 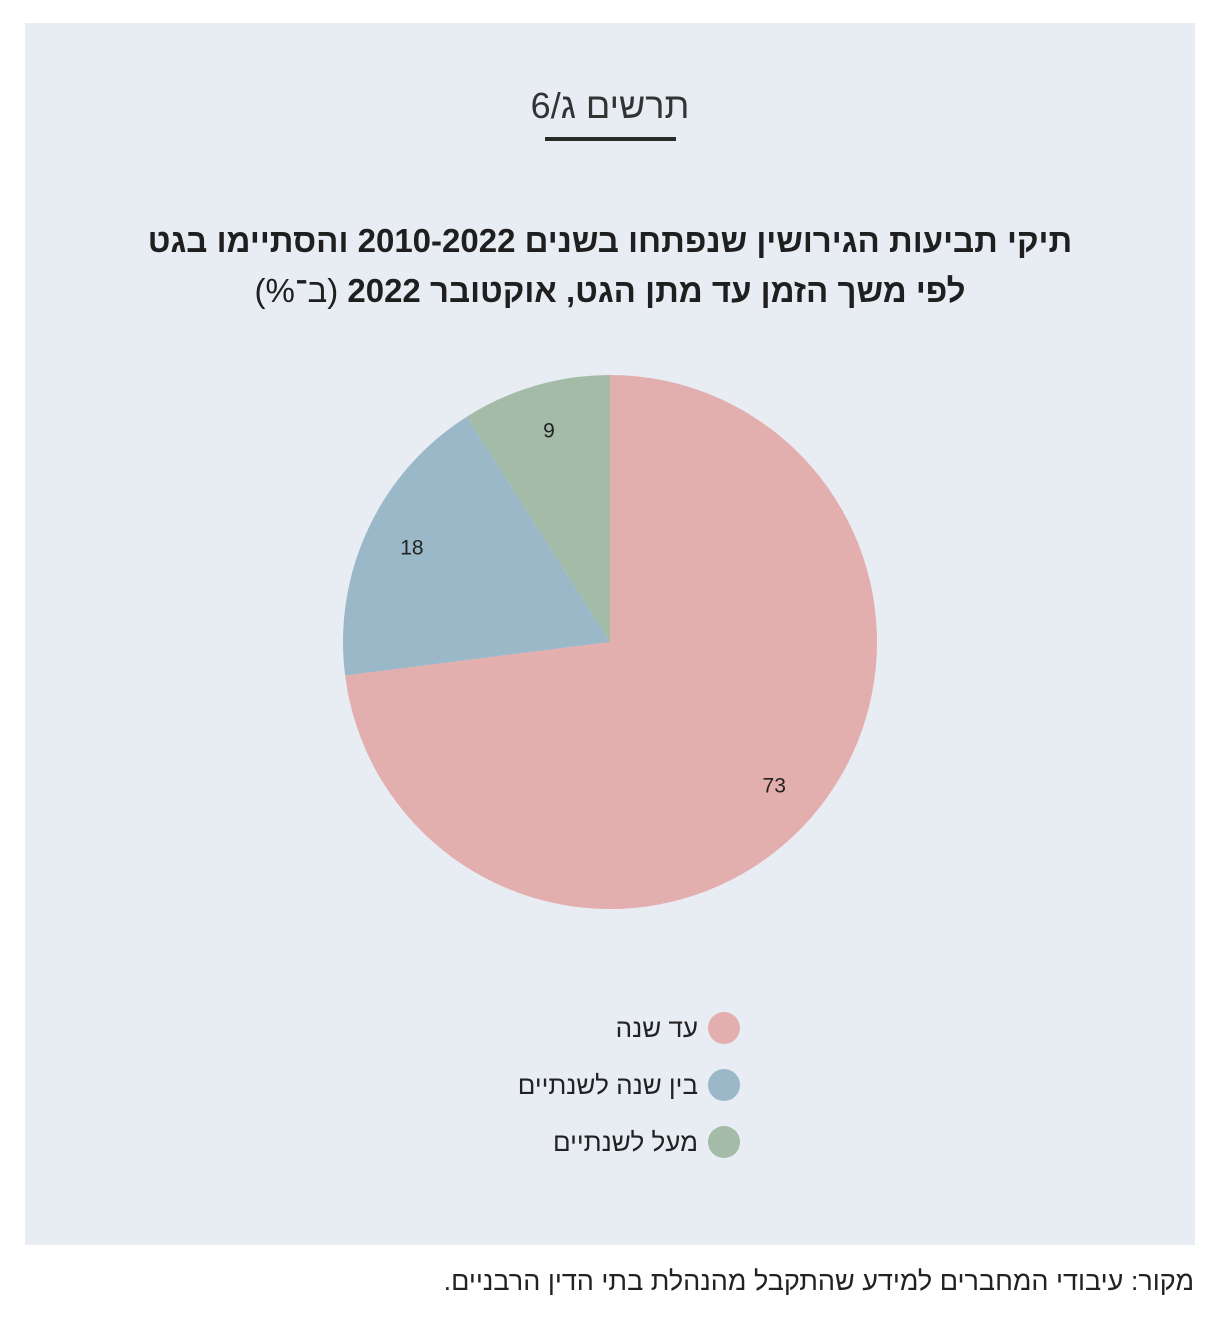 I want to click on legend-item-up-to-year: עד שנה, so click(x=678, y=1028).